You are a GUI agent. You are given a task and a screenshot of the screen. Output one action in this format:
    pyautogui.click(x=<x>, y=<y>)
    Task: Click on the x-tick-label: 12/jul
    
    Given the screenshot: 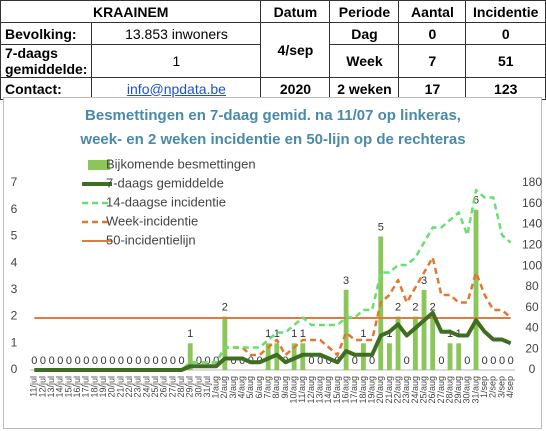 What is the action you would take?
    pyautogui.click(x=42, y=387)
    